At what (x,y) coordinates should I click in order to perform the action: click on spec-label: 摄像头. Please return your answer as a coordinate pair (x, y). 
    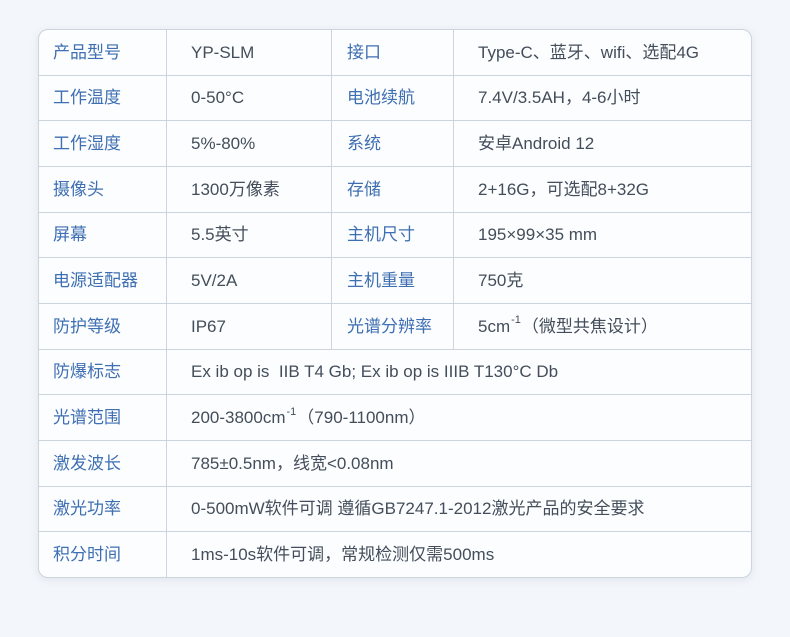
    Looking at the image, I should click on (78, 189).